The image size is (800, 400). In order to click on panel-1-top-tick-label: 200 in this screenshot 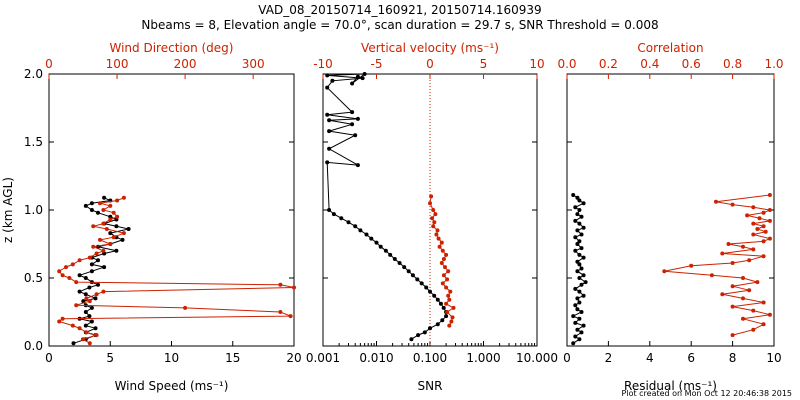, I will do `click(185, 64)`.